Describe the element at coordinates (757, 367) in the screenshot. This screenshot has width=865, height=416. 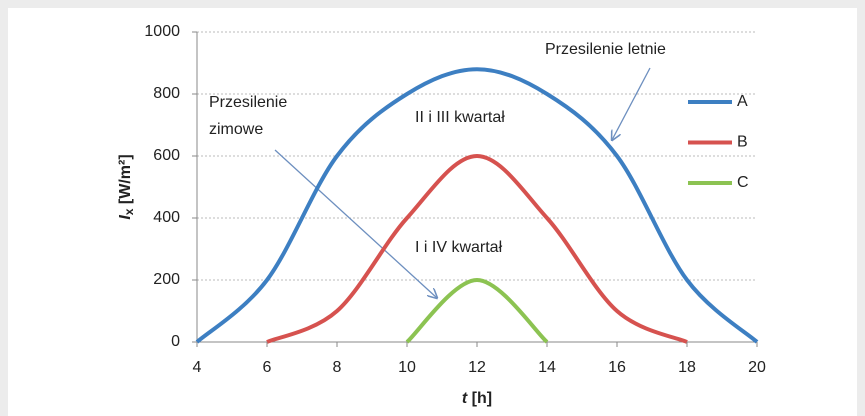
I see `x-tick-label: 20` at that location.